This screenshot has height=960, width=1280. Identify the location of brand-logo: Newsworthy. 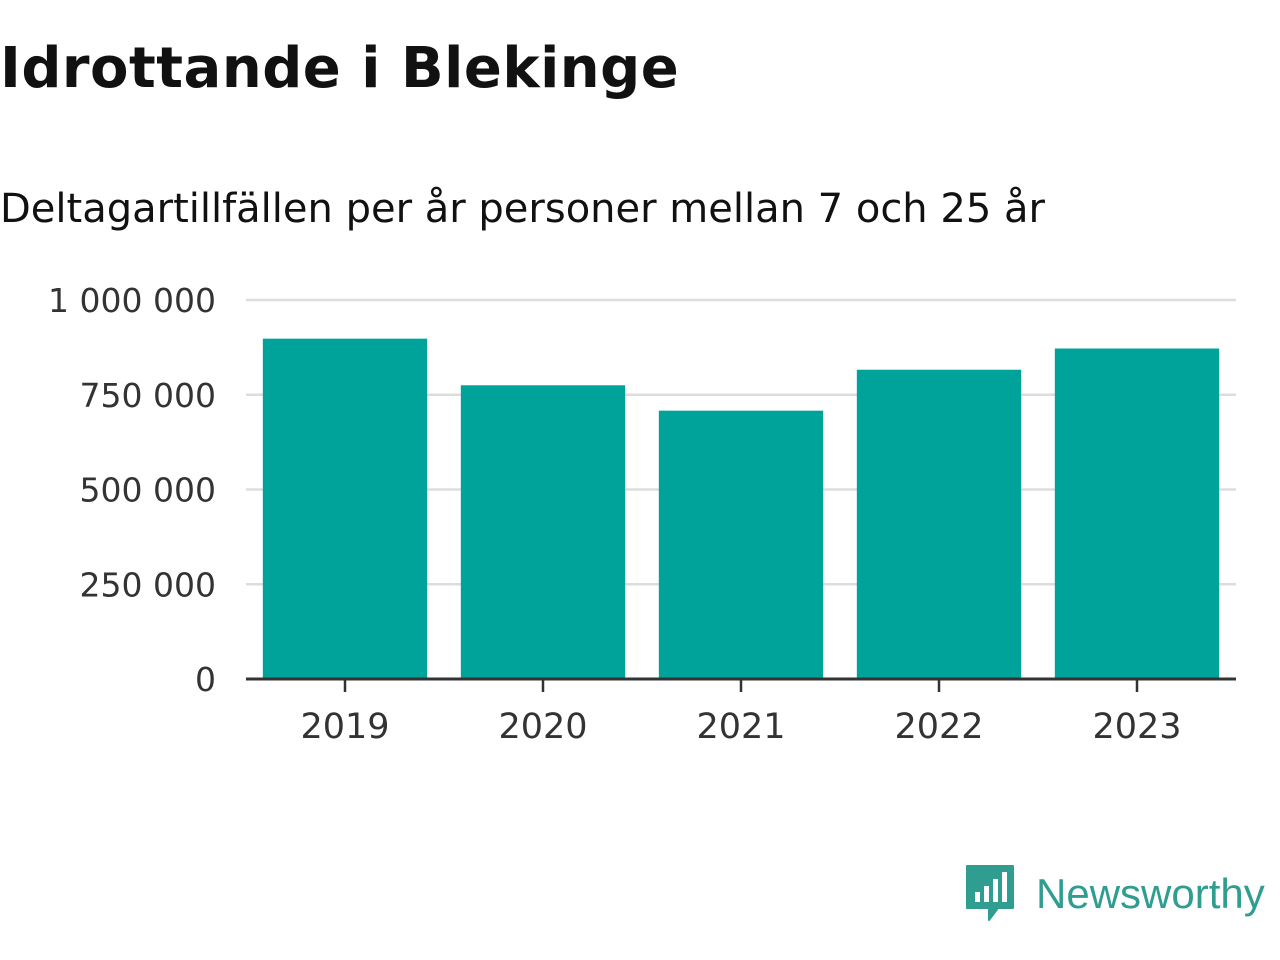
(1114, 894).